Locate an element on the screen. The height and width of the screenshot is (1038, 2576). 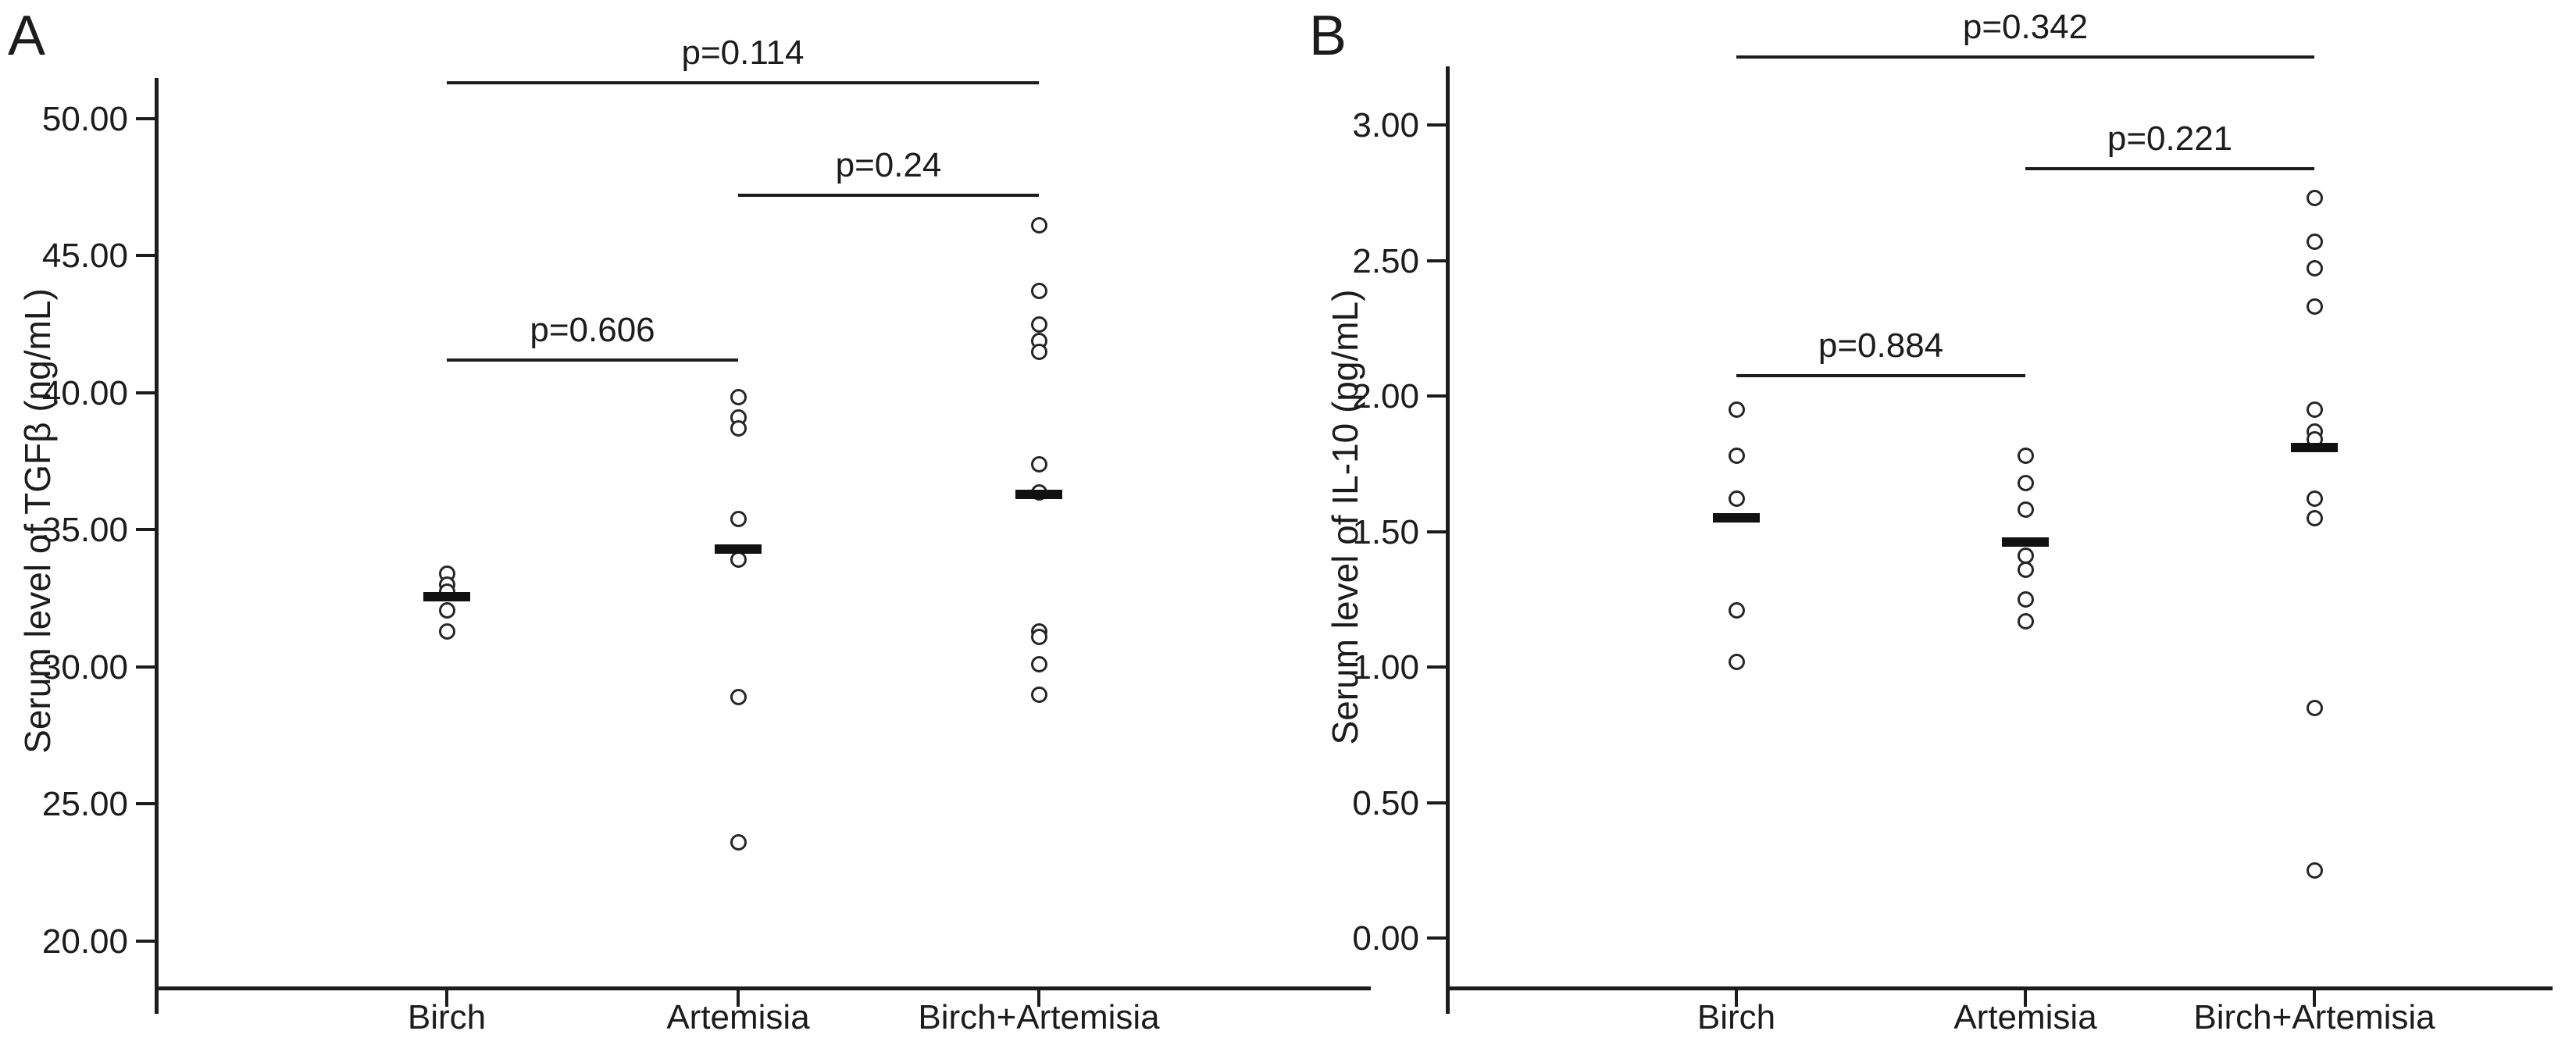
p-bracket-label-a: p=0.114 is located at coordinates (743, 53).